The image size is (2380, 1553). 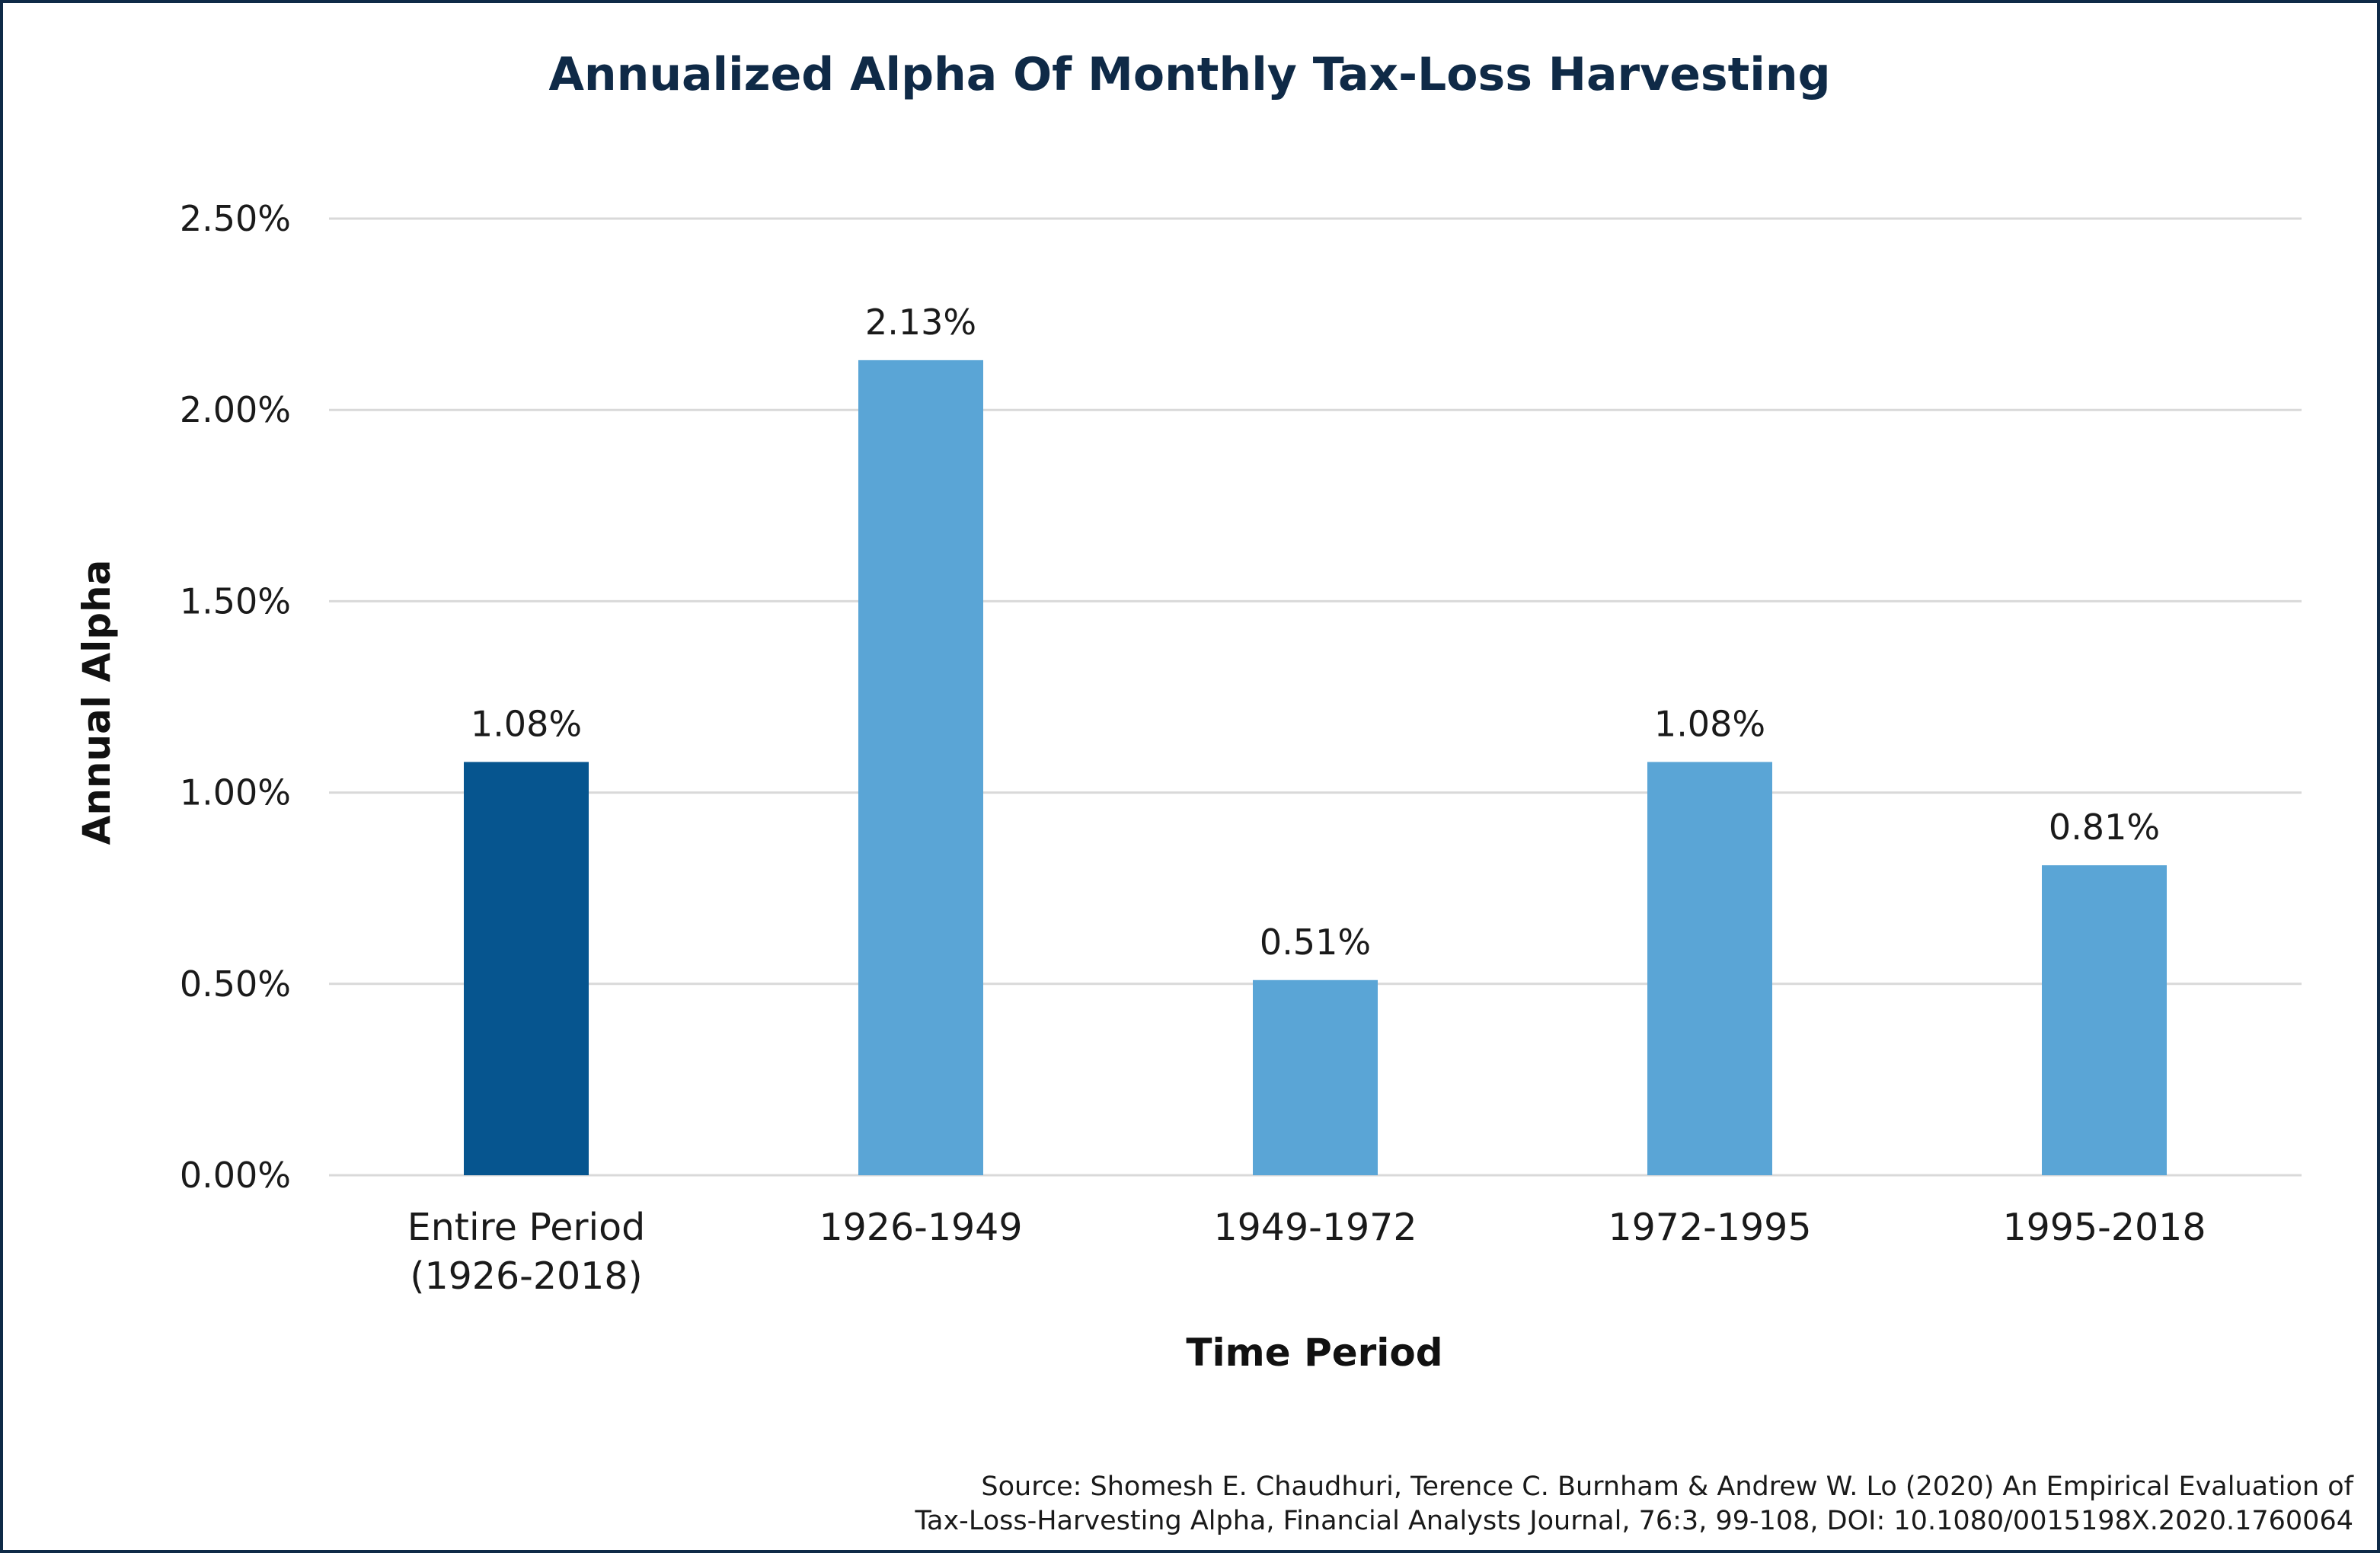 What do you see at coordinates (1314, 1353) in the screenshot?
I see `x-axis-title: Time Period` at bounding box center [1314, 1353].